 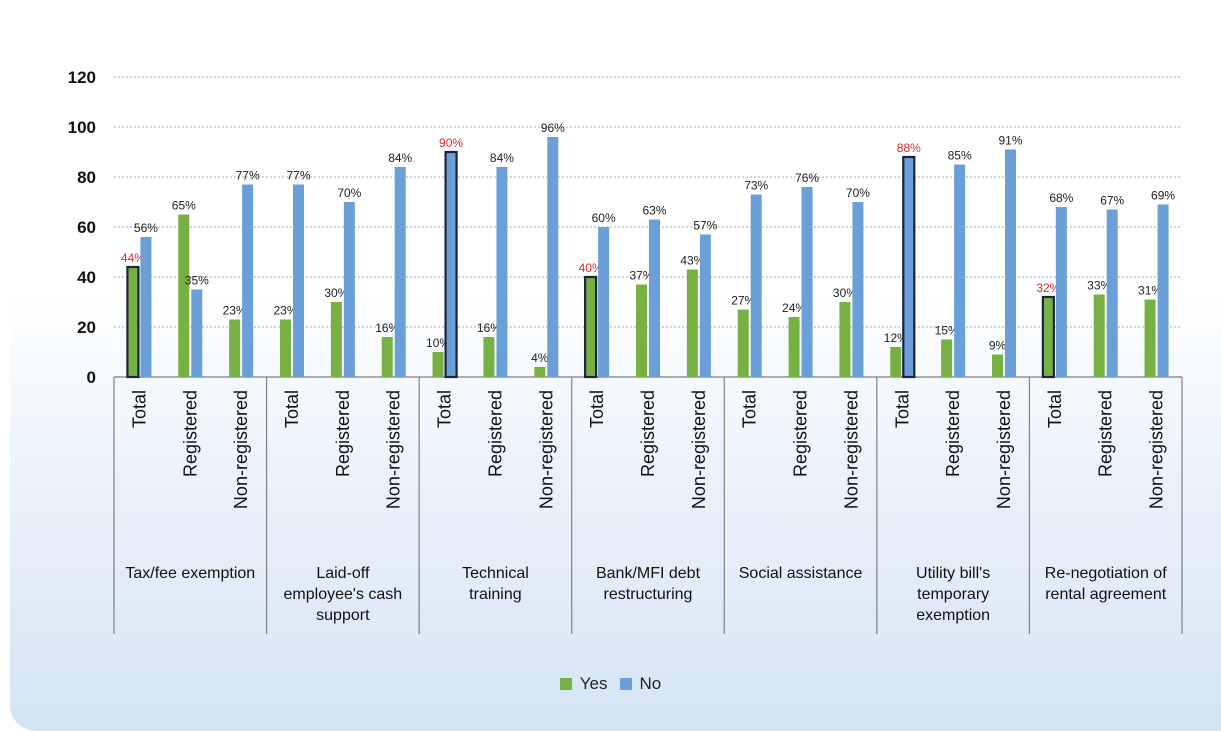 What do you see at coordinates (451, 143) in the screenshot?
I see `data-label: 90%` at bounding box center [451, 143].